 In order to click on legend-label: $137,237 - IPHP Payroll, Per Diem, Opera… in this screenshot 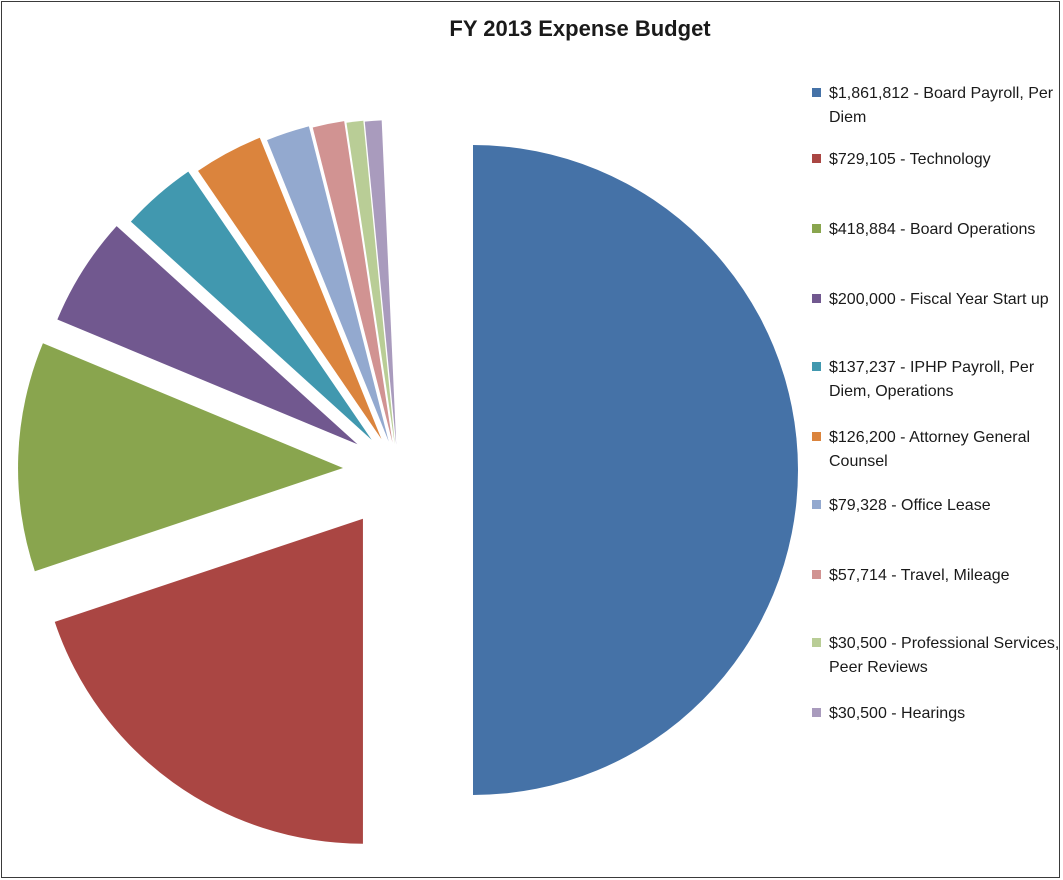, I will do `click(945, 380)`.